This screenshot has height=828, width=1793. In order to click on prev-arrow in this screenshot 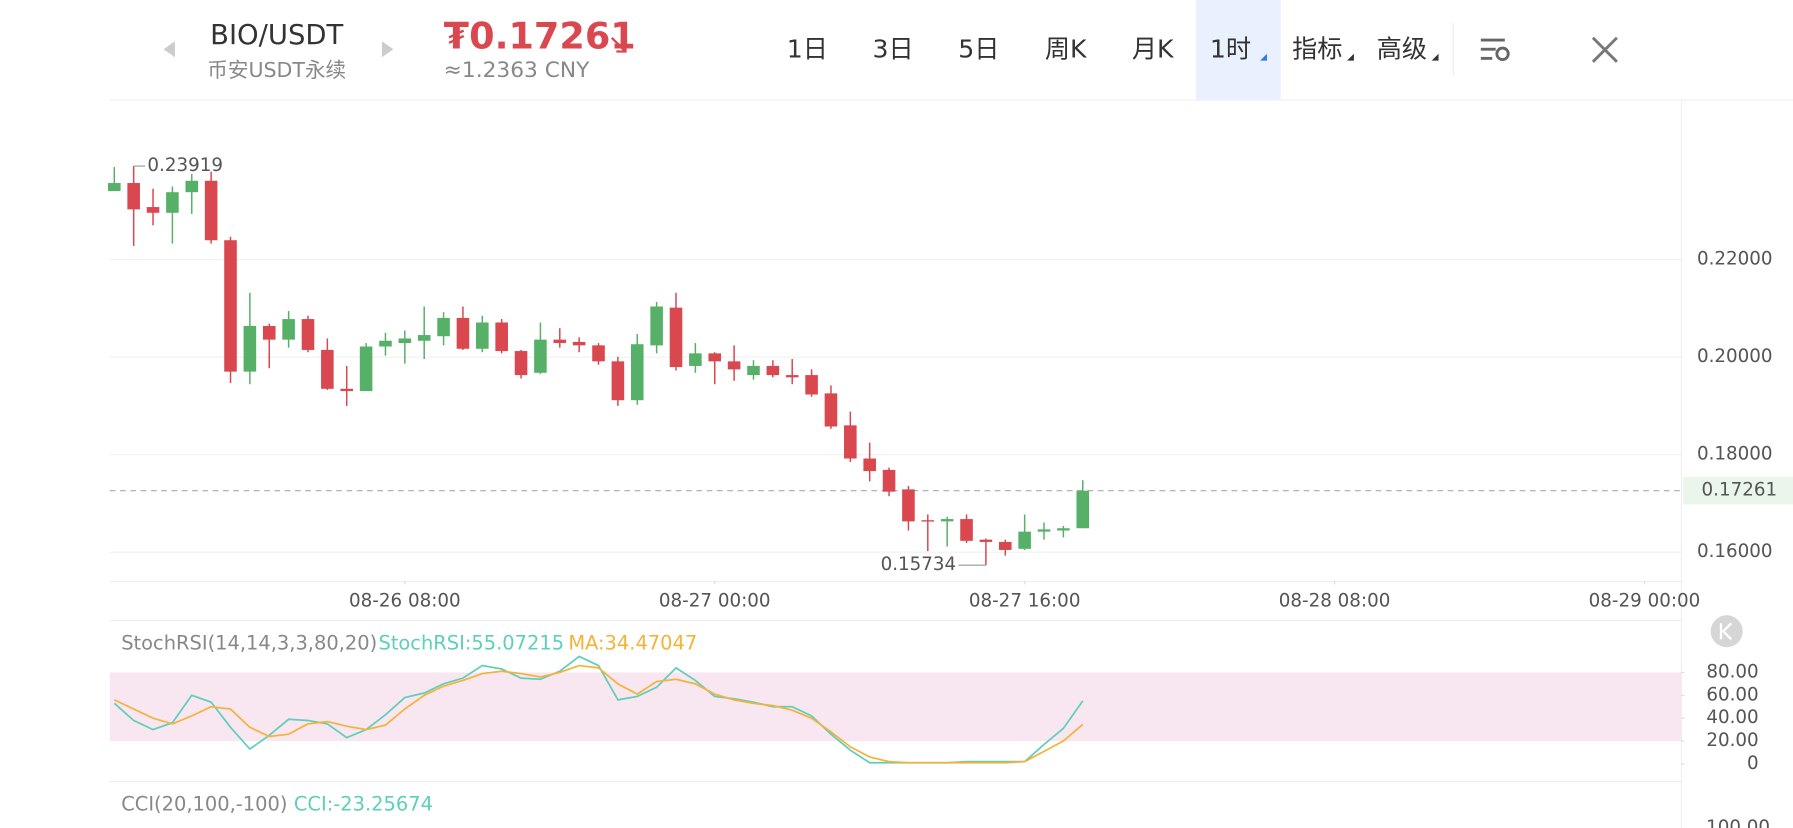, I will do `click(169, 49)`.